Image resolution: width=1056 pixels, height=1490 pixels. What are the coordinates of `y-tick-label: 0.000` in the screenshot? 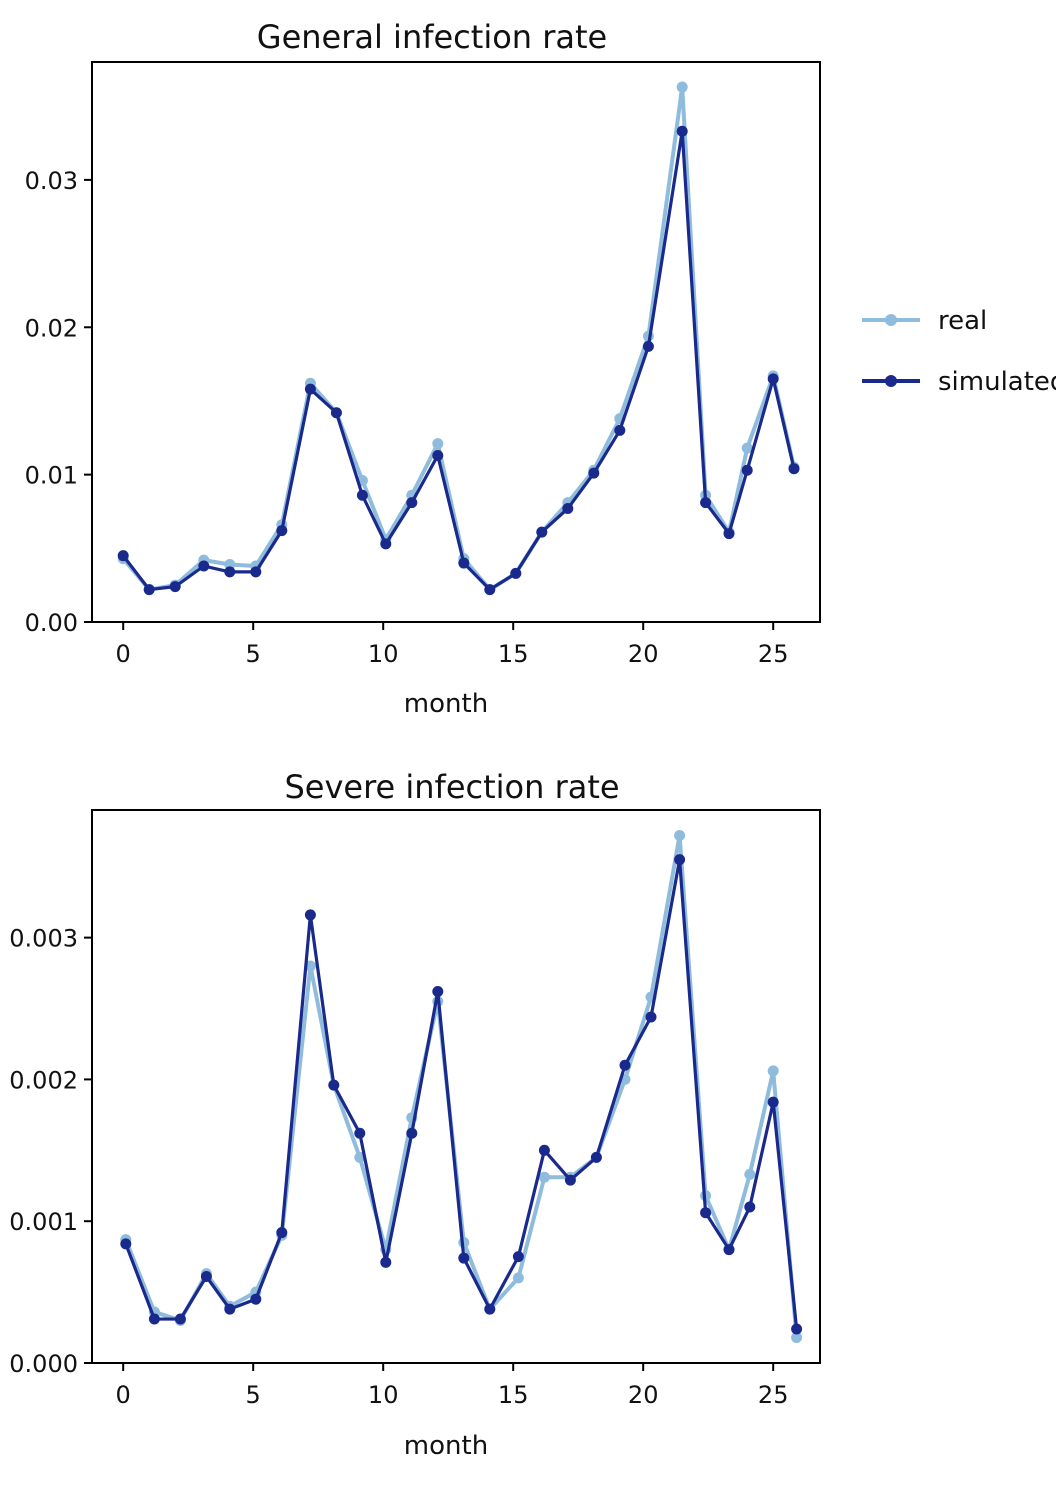 It's located at (43, 1364).